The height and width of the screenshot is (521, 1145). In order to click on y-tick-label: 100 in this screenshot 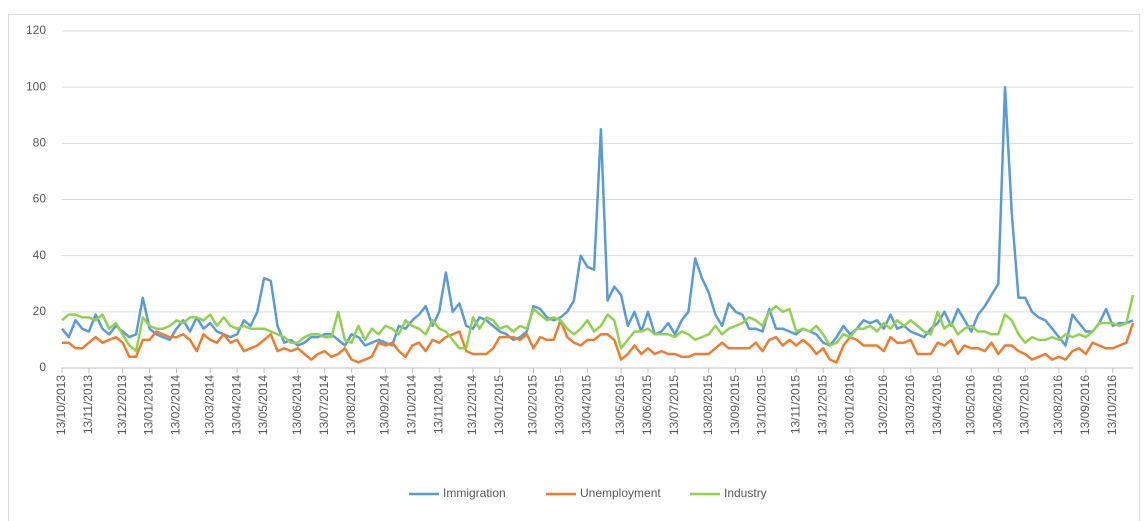, I will do `click(36, 86)`.